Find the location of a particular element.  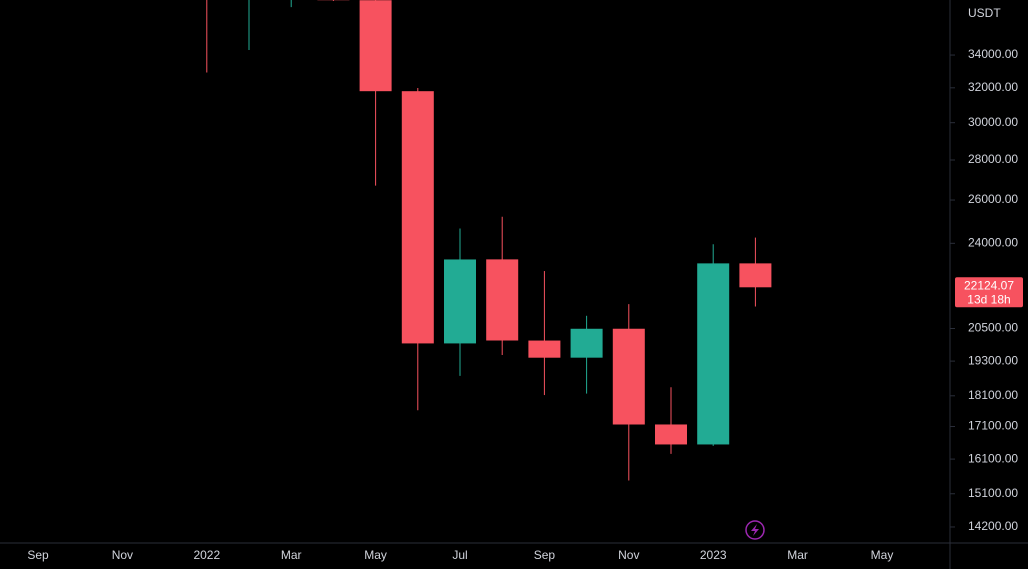

y-tick-label: 15100.00 is located at coordinates (993, 493).